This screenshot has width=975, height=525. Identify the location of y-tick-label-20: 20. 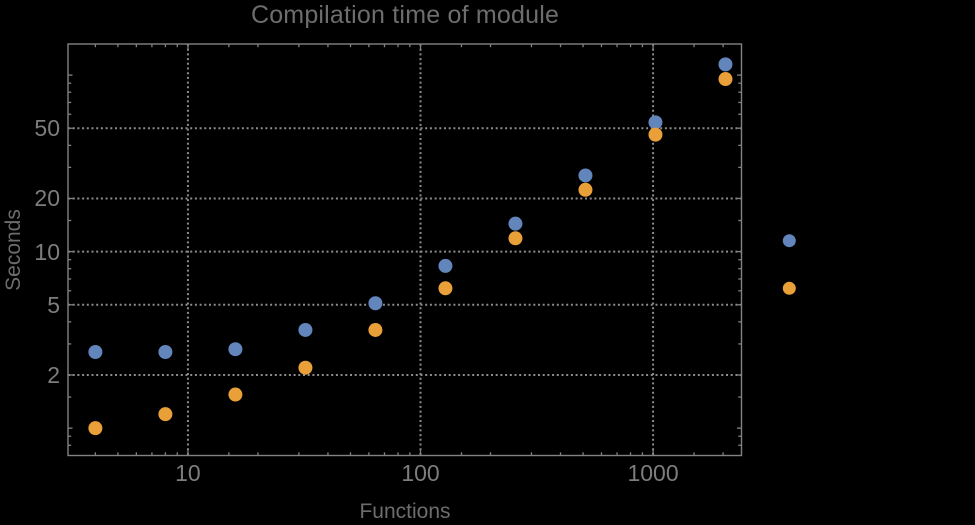
(47, 198).